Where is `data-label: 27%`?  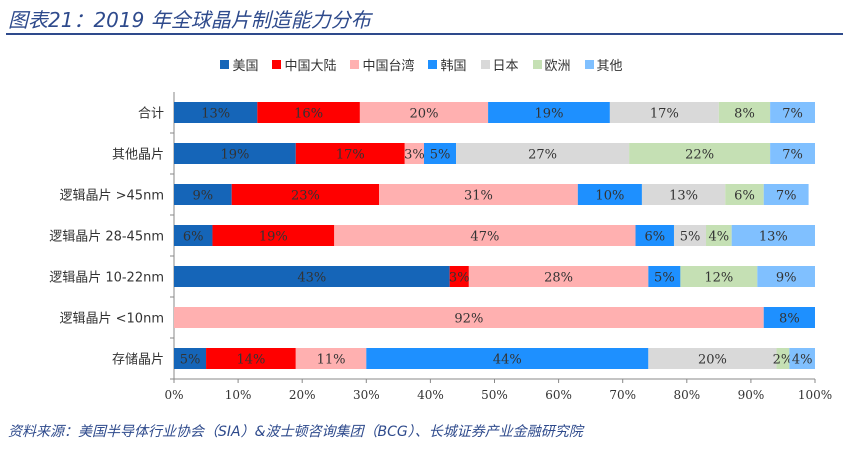
data-label: 27% is located at coordinates (542, 155).